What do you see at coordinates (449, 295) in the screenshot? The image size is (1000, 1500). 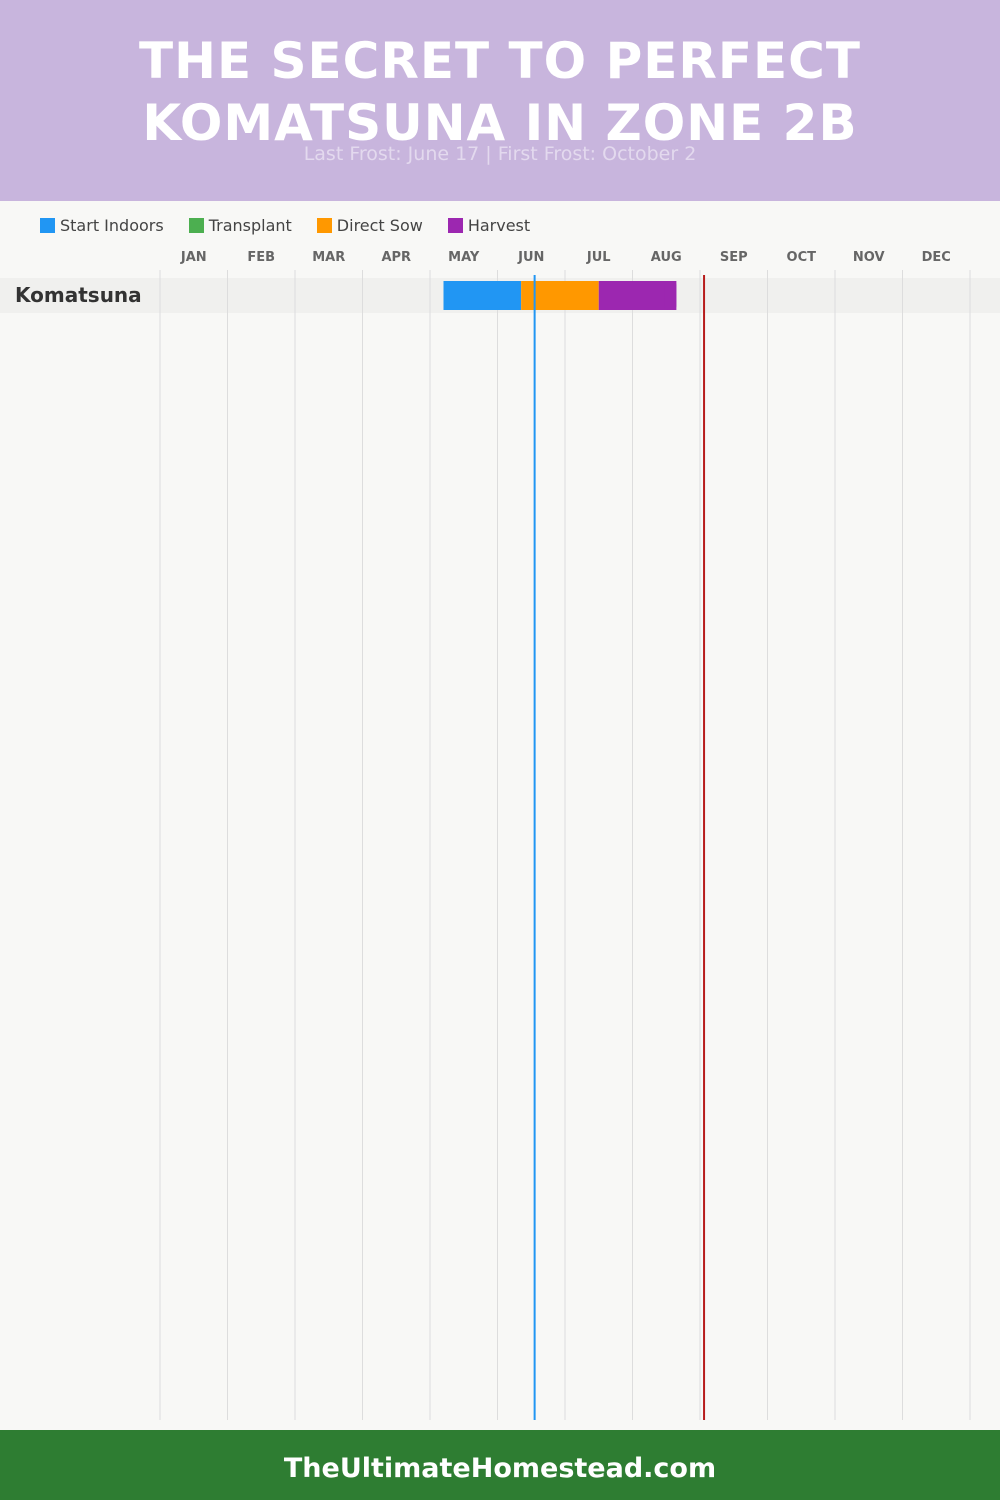 I see `bar-cap-start` at bounding box center [449, 295].